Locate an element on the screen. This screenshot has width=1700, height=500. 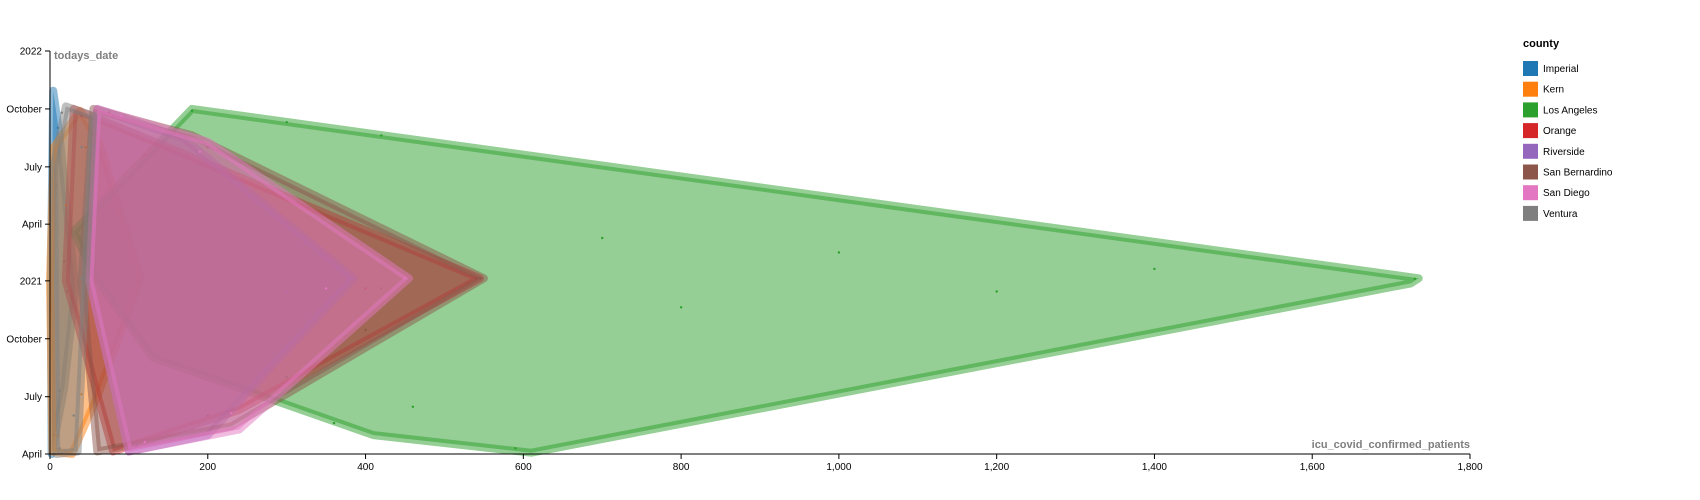
x-tick: 1,200 is located at coordinates (997, 463).